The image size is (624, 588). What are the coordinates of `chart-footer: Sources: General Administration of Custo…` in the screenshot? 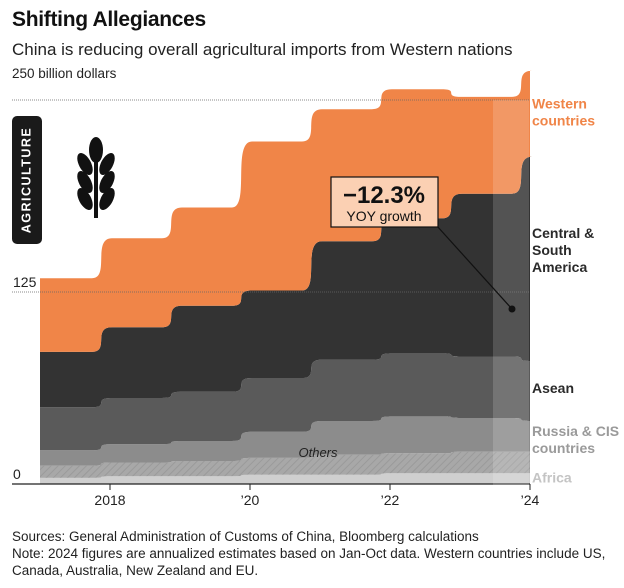 It's located at (312, 553).